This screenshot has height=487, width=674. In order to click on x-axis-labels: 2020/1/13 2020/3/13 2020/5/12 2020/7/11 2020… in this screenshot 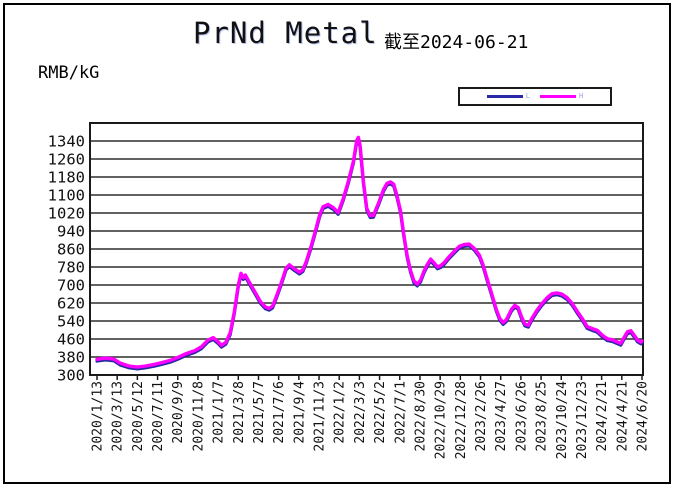, I will do `click(371, 420)`.